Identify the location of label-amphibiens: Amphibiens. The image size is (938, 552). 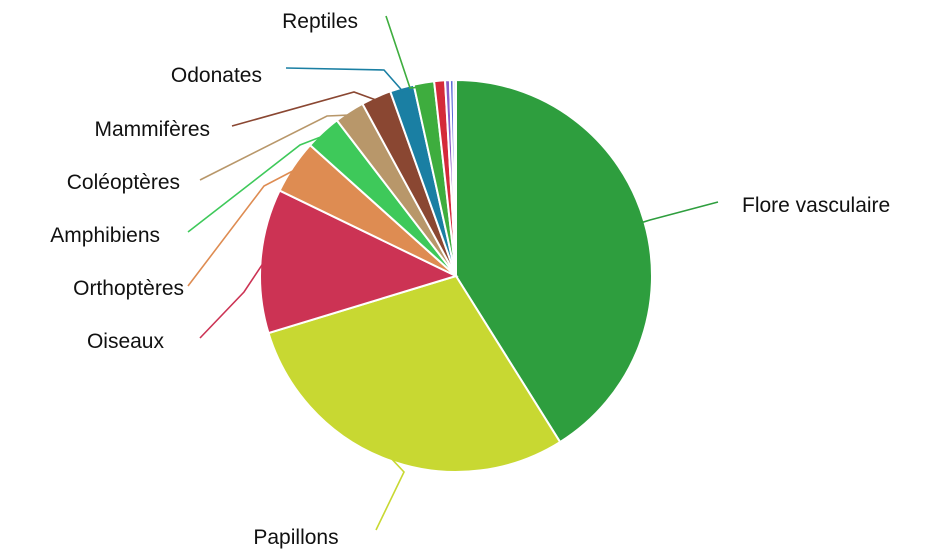
(105, 235).